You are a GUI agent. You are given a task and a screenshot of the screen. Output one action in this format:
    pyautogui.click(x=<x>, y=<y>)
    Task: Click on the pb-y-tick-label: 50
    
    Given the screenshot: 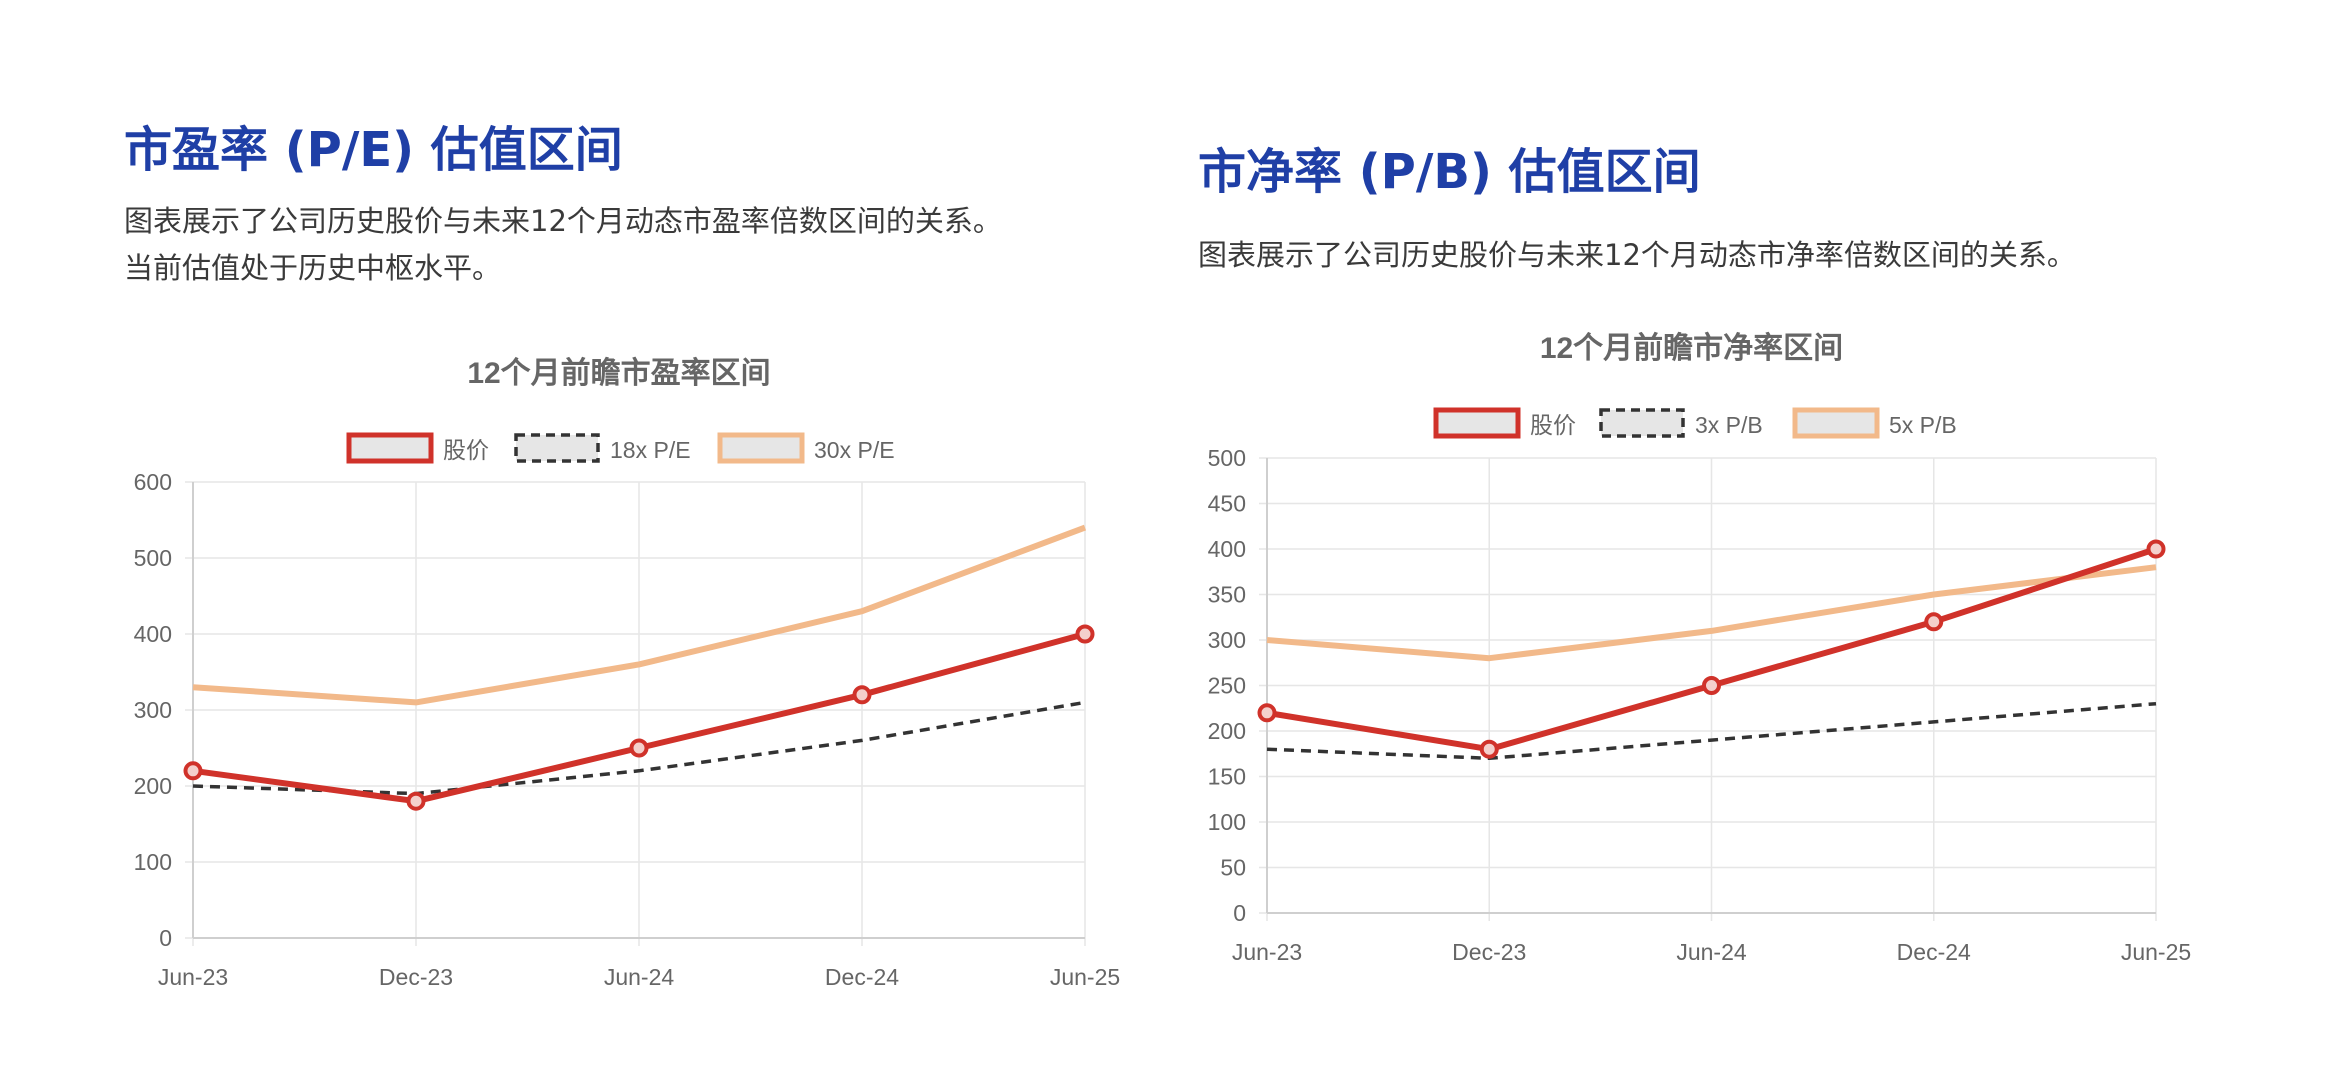 What is the action you would take?
    pyautogui.click(x=1233, y=868)
    